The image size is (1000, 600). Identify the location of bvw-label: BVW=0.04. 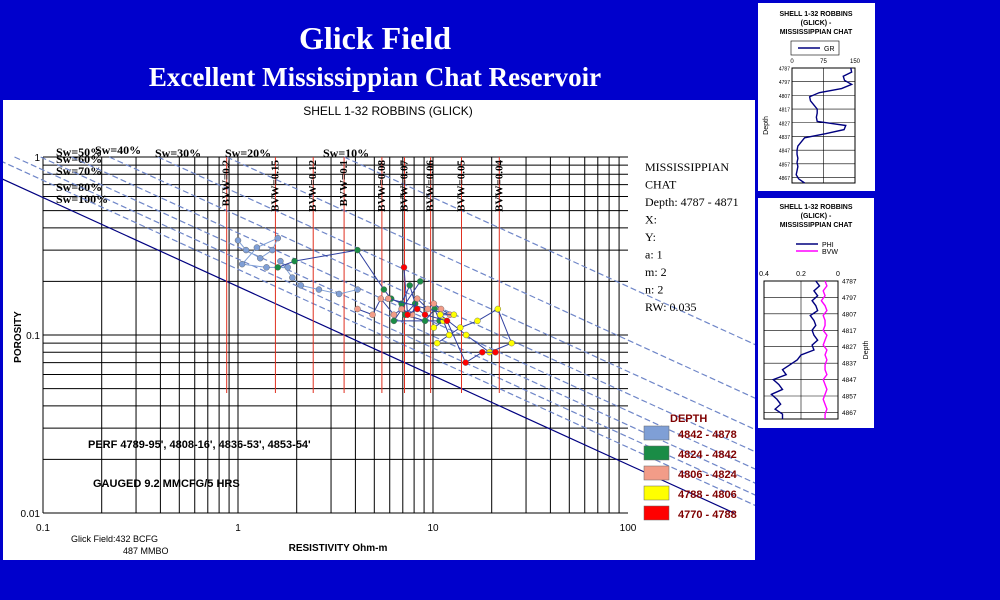
(499, 186).